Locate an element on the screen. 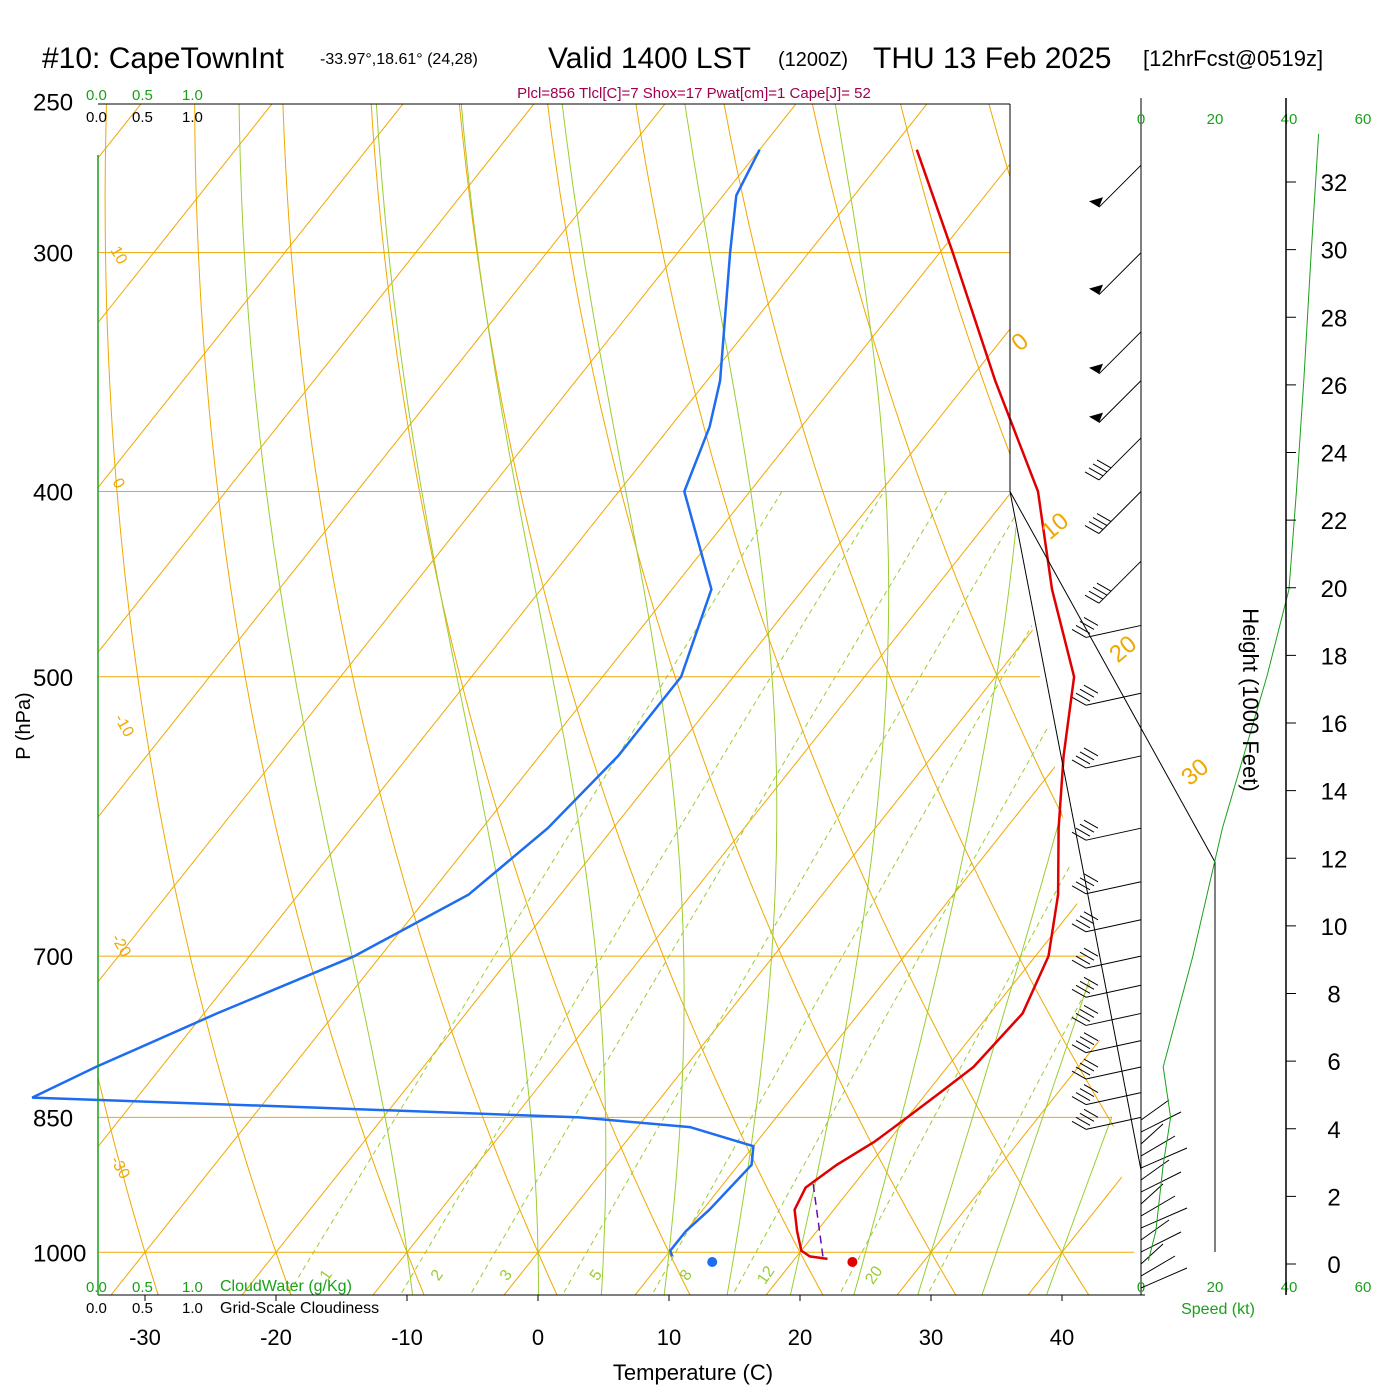  temperature-tick-label: 10 is located at coordinates (669, 1337).